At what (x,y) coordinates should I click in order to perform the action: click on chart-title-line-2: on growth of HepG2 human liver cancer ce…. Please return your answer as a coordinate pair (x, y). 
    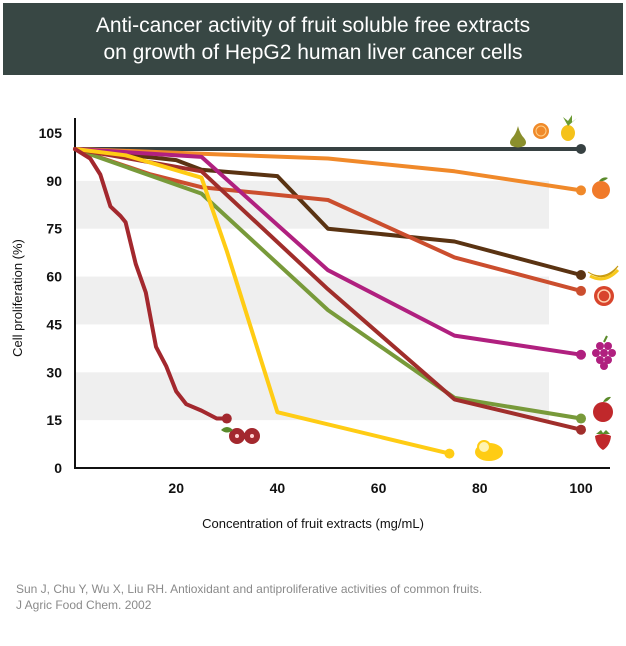
    Looking at the image, I should click on (313, 52).